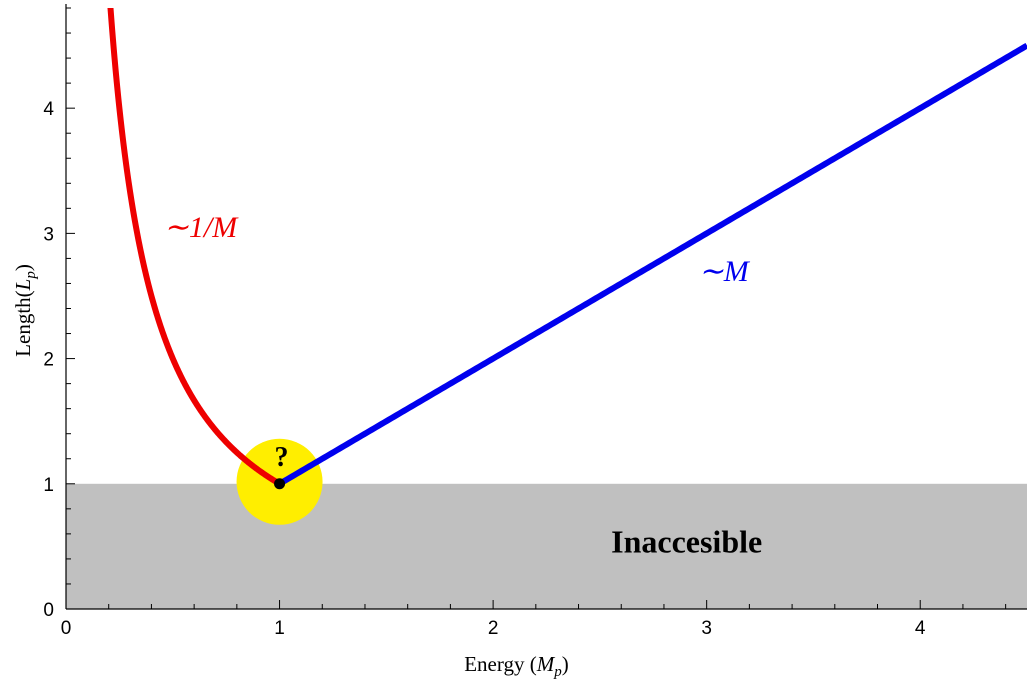 The height and width of the screenshot is (679, 1027). I want to click on y-axis-title: Length(Lp), so click(25, 310).